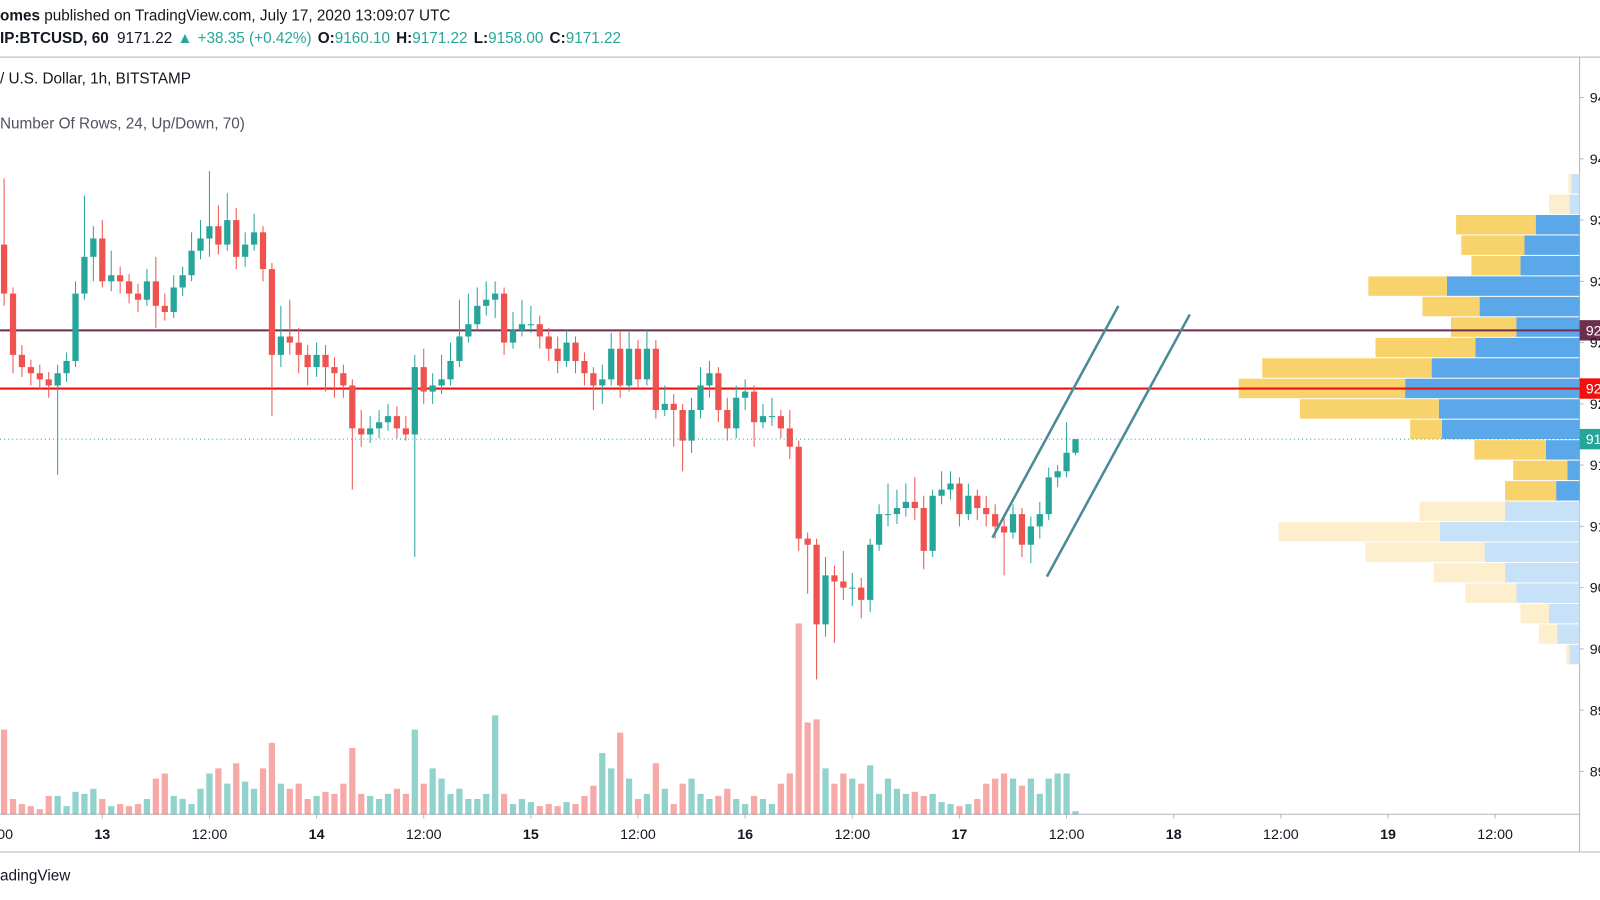  I want to click on y-tick-label: 9250.00, so click(1595, 344).